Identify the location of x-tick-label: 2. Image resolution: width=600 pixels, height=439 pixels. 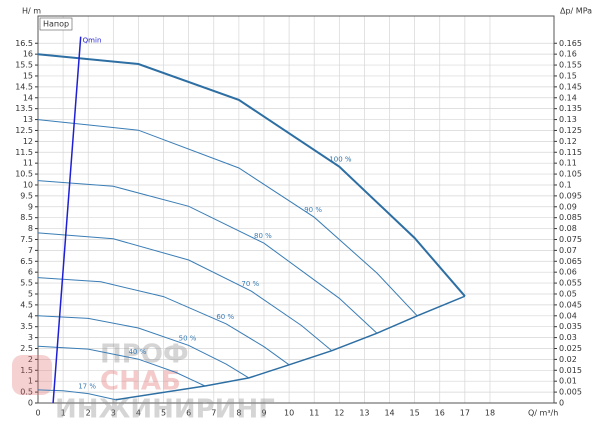
(88, 413).